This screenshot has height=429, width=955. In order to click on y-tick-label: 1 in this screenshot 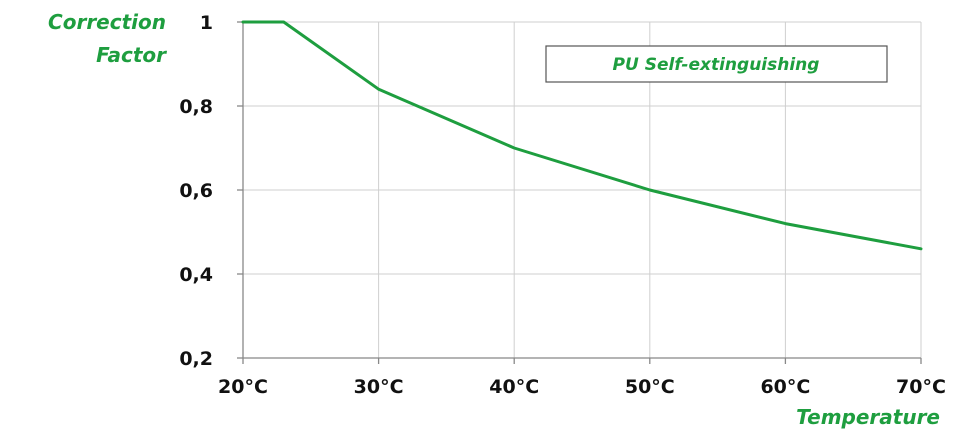, I will do `click(206, 23)`.